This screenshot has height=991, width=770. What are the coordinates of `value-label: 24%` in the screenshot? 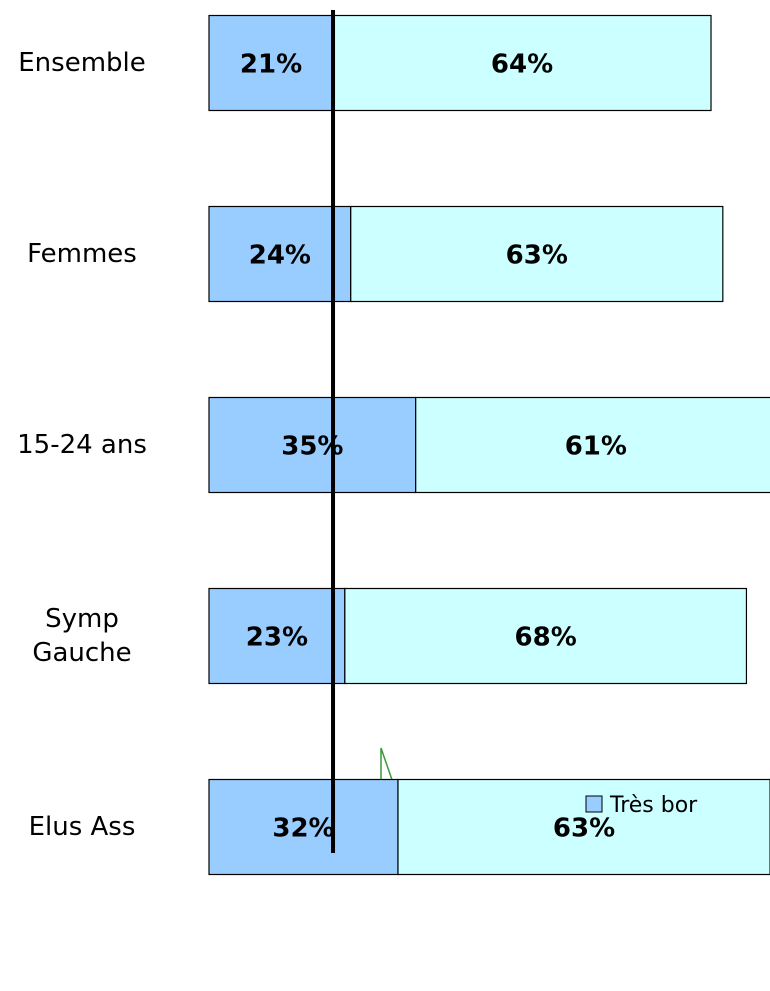 It's located at (280, 256).